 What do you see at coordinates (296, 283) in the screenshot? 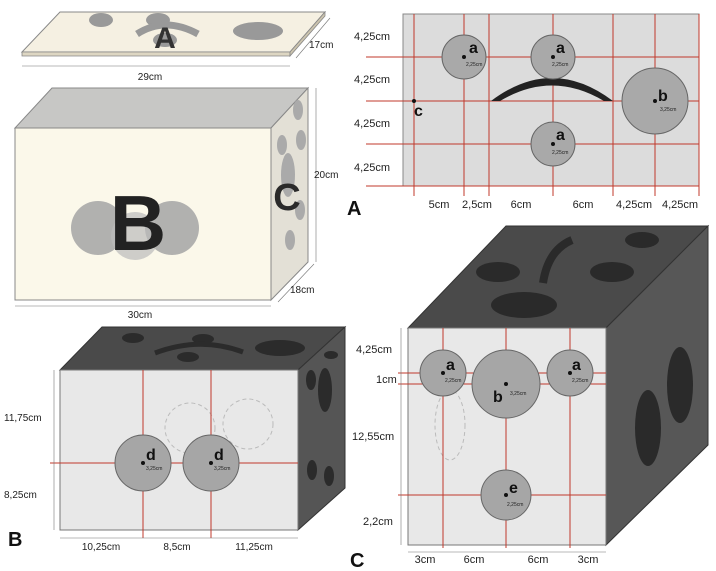
I see `box-depth-dim-line` at bounding box center [296, 283].